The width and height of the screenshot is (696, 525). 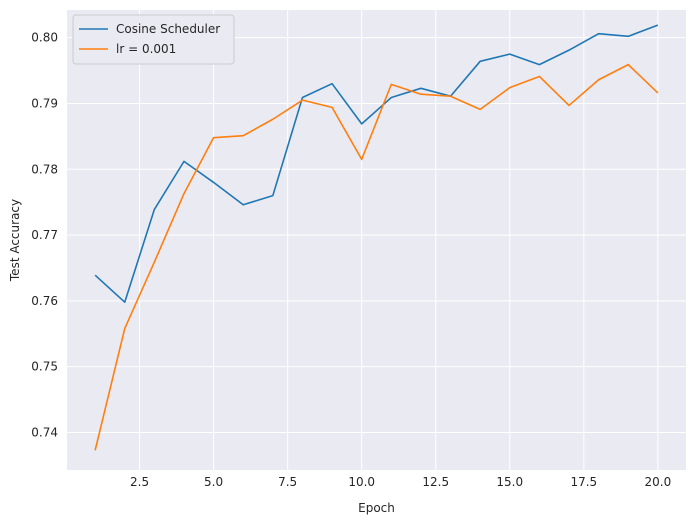 What do you see at coordinates (146, 49) in the screenshot?
I see `legend-label-1: lr = 0.001` at bounding box center [146, 49].